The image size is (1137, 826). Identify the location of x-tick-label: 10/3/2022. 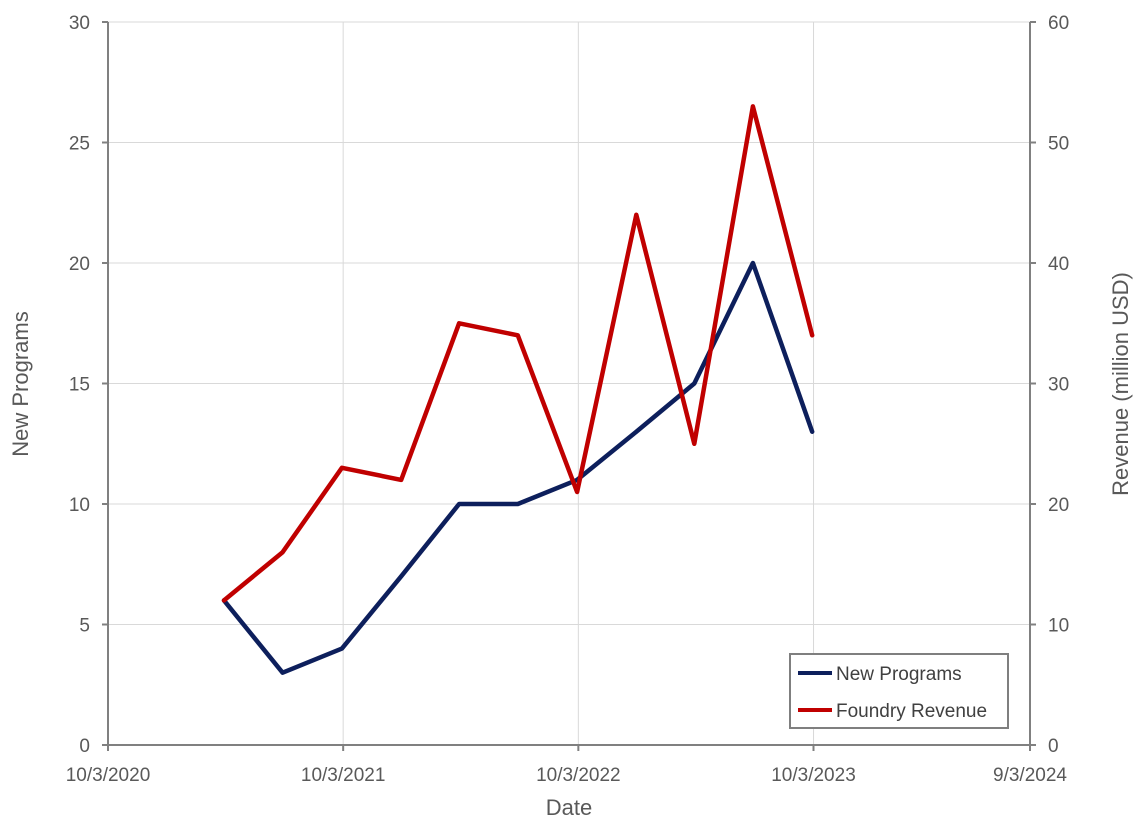
(578, 775).